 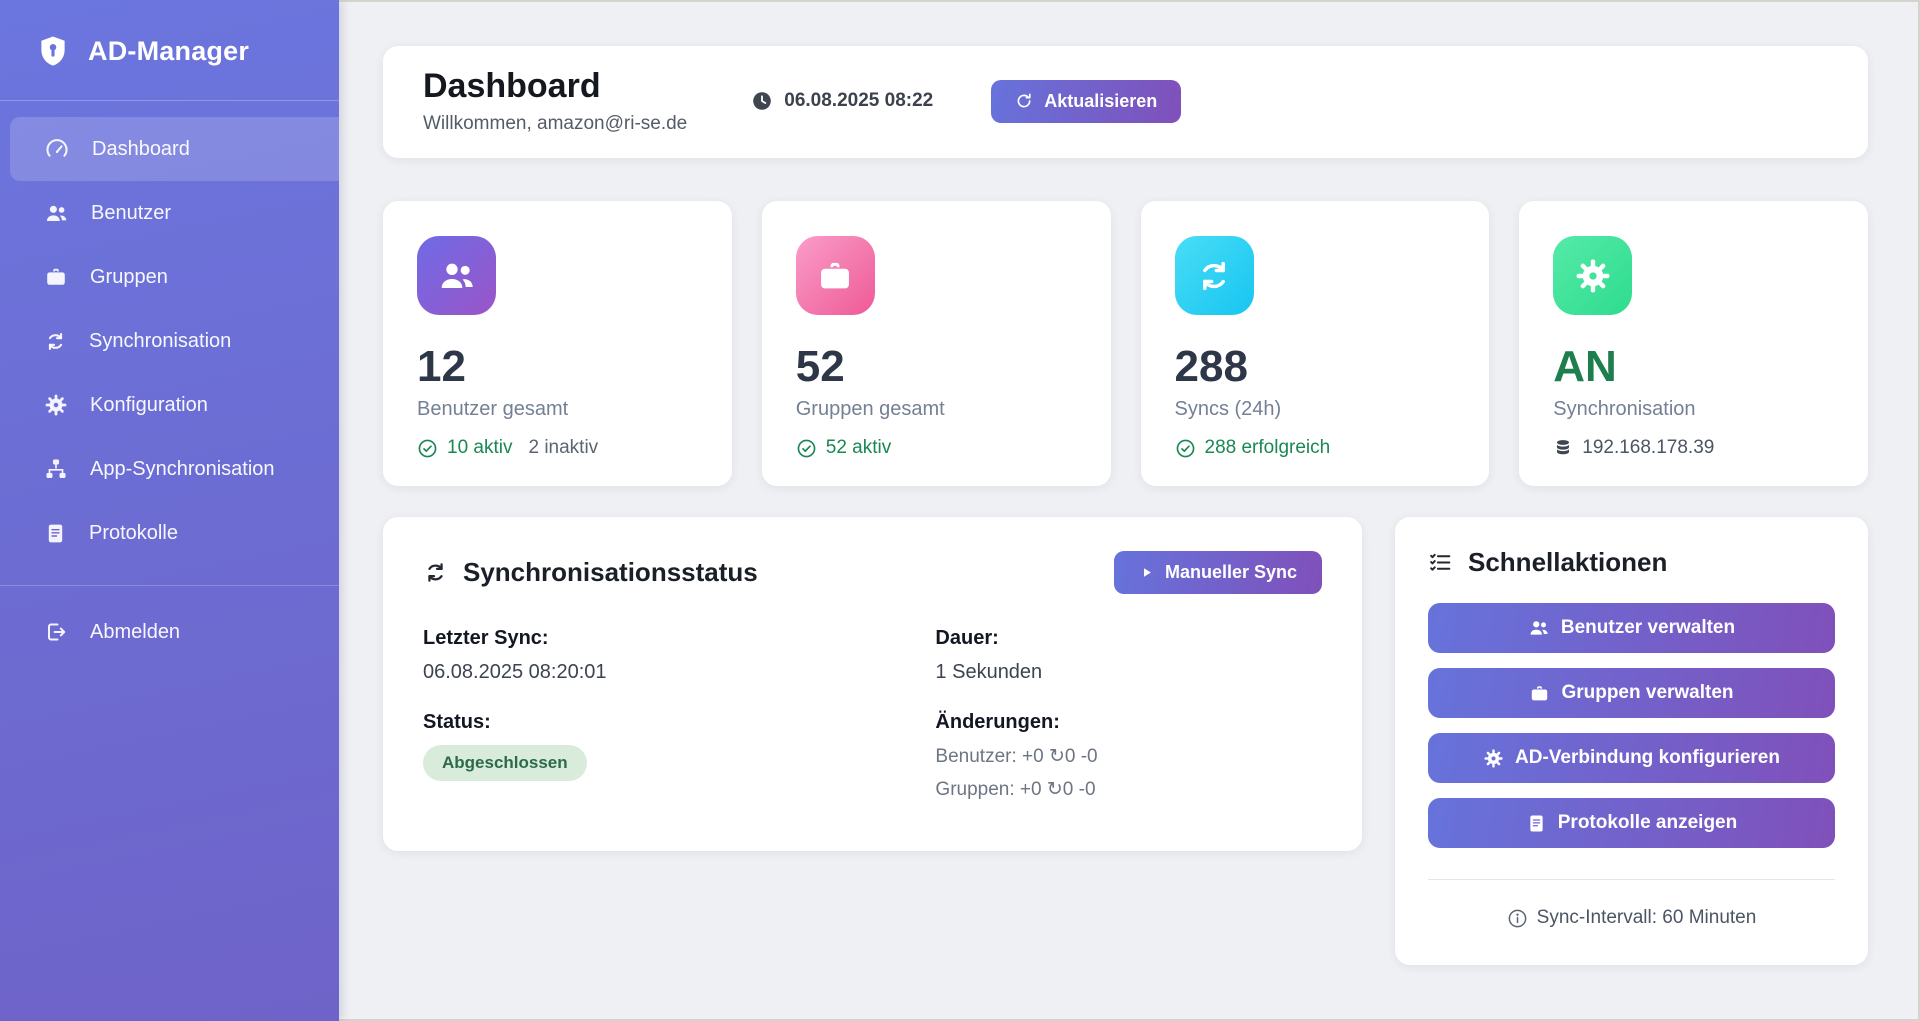 What do you see at coordinates (129, 276) in the screenshot?
I see `sidebar-item-label: Gruppen` at bounding box center [129, 276].